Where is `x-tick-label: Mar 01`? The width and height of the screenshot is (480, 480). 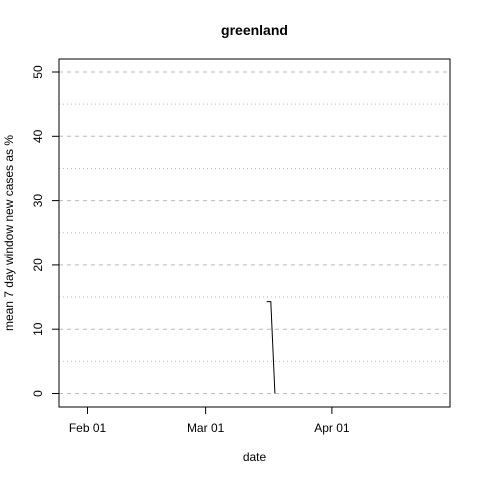 x-tick-label: Mar 01 is located at coordinates (206, 428).